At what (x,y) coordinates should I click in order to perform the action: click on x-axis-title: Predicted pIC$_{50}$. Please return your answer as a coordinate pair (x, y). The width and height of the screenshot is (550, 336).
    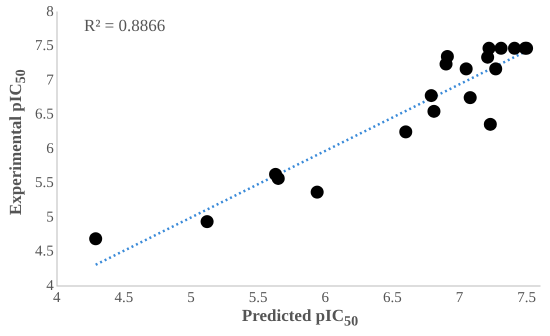
    Looking at the image, I should click on (300, 318).